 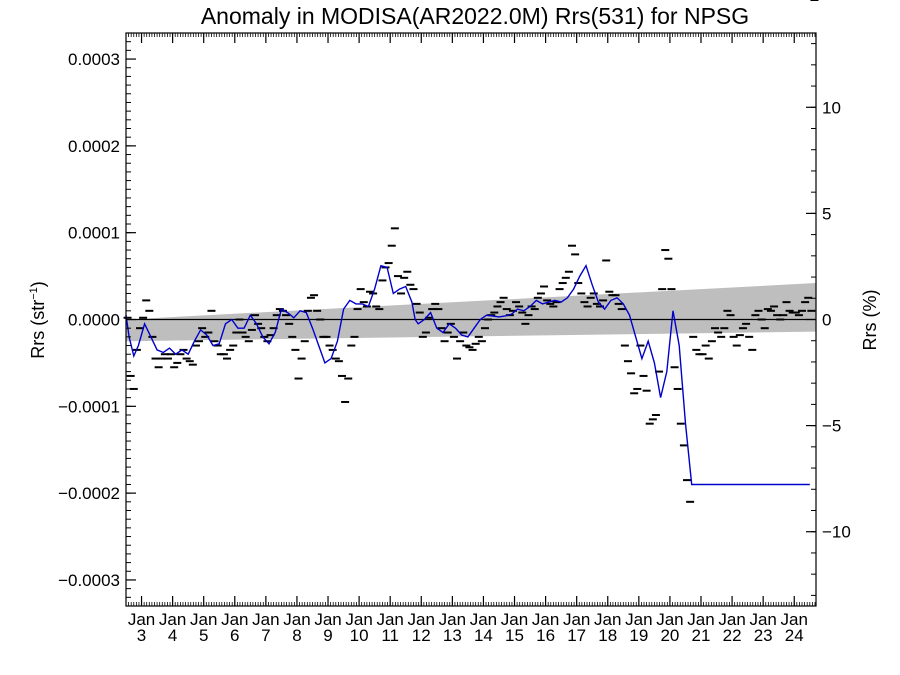 What do you see at coordinates (452, 635) in the screenshot?
I see `x-tick-year-label: 13` at bounding box center [452, 635].